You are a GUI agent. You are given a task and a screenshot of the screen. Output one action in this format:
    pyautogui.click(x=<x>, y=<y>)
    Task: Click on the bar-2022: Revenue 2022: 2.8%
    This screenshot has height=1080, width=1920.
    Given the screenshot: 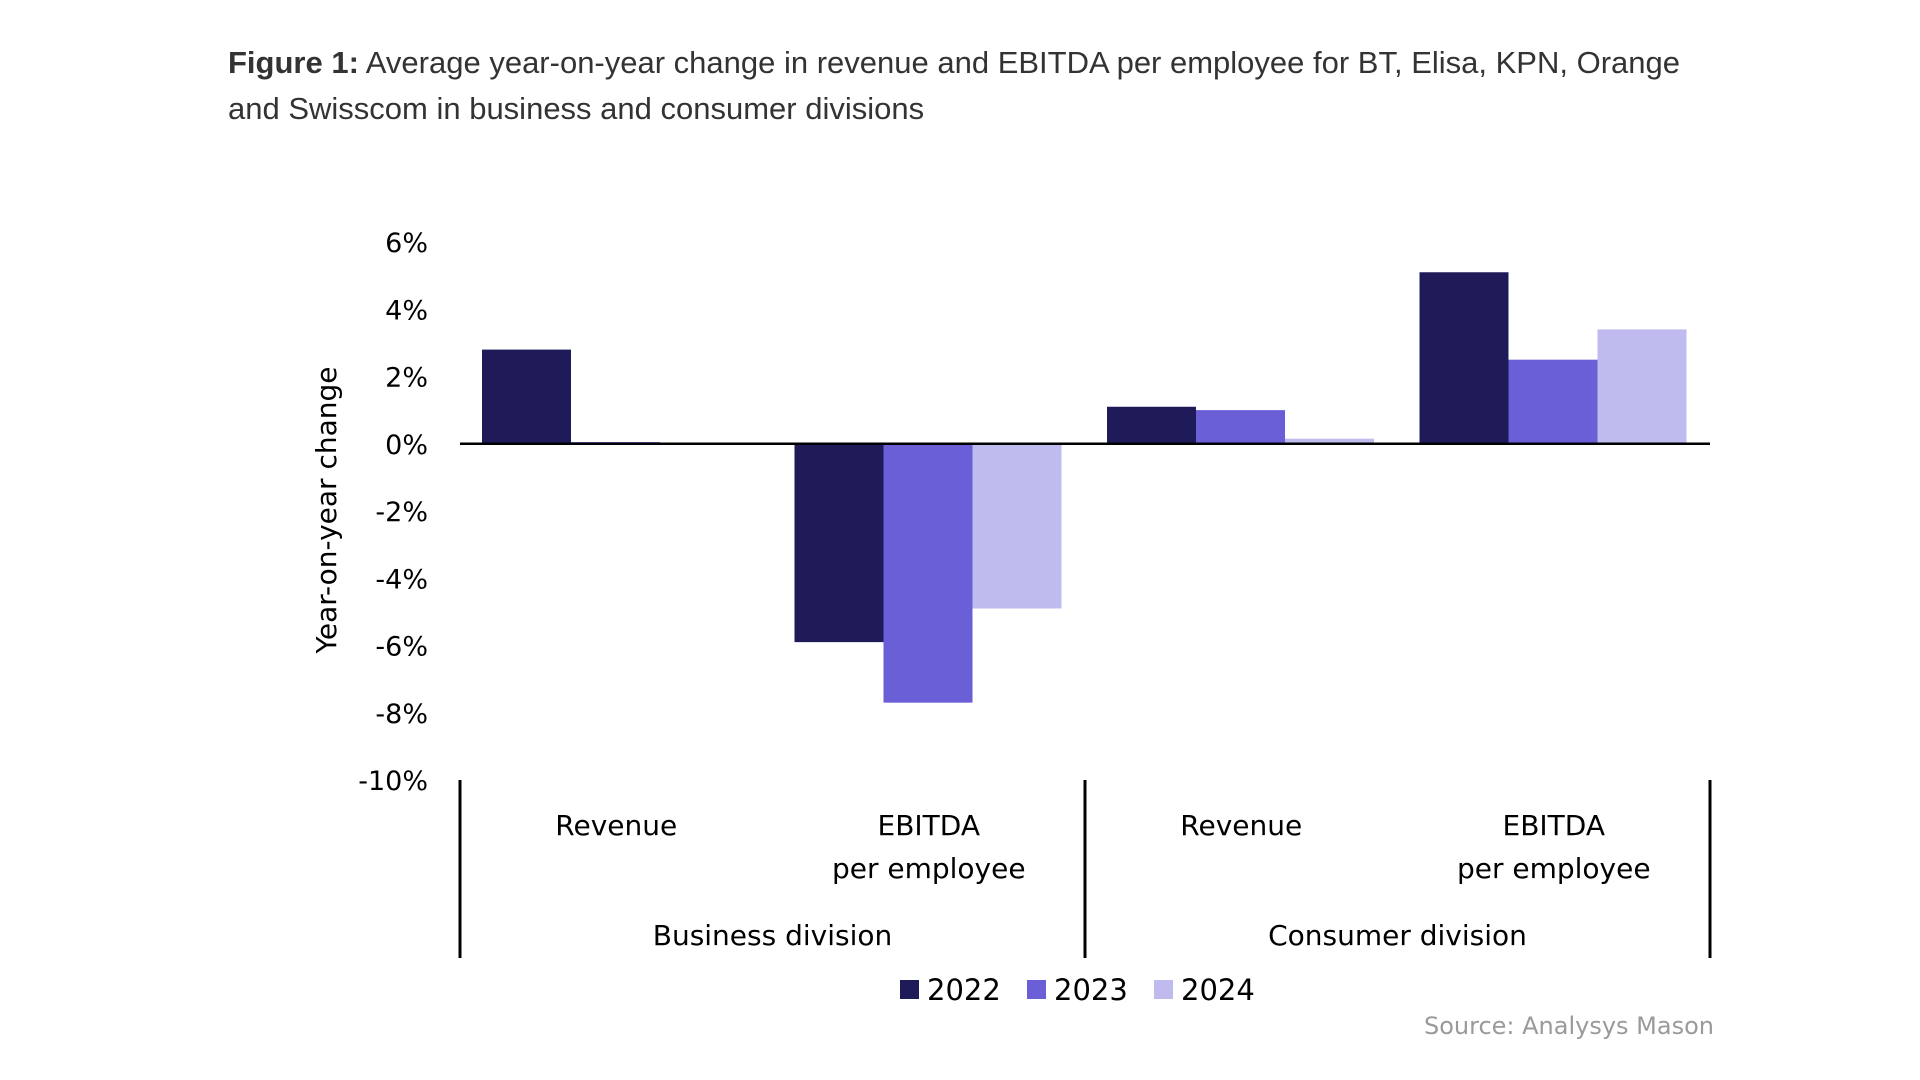 What is the action you would take?
    pyautogui.click(x=526, y=396)
    